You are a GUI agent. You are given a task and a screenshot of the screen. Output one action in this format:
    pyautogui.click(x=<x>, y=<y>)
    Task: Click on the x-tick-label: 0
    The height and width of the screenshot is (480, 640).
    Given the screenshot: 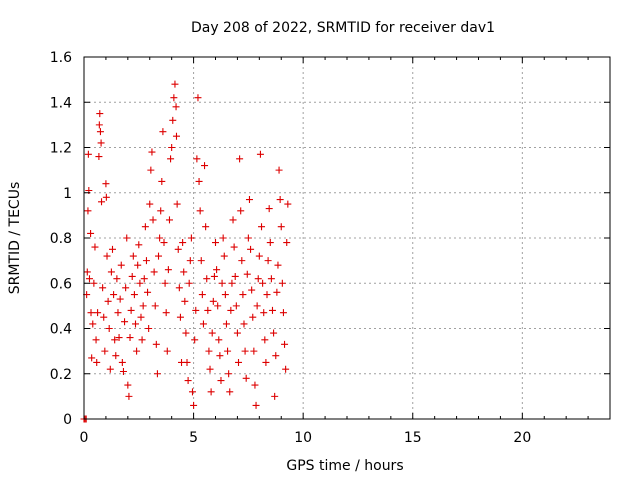 What is the action you would take?
    pyautogui.click(x=84, y=438)
    